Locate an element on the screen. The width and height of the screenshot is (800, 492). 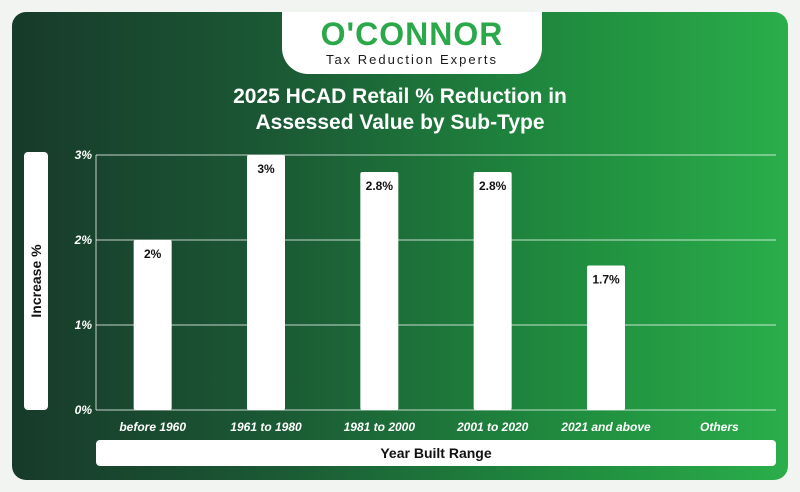
x-tick-label: 2001 to 2020 is located at coordinates (492, 427).